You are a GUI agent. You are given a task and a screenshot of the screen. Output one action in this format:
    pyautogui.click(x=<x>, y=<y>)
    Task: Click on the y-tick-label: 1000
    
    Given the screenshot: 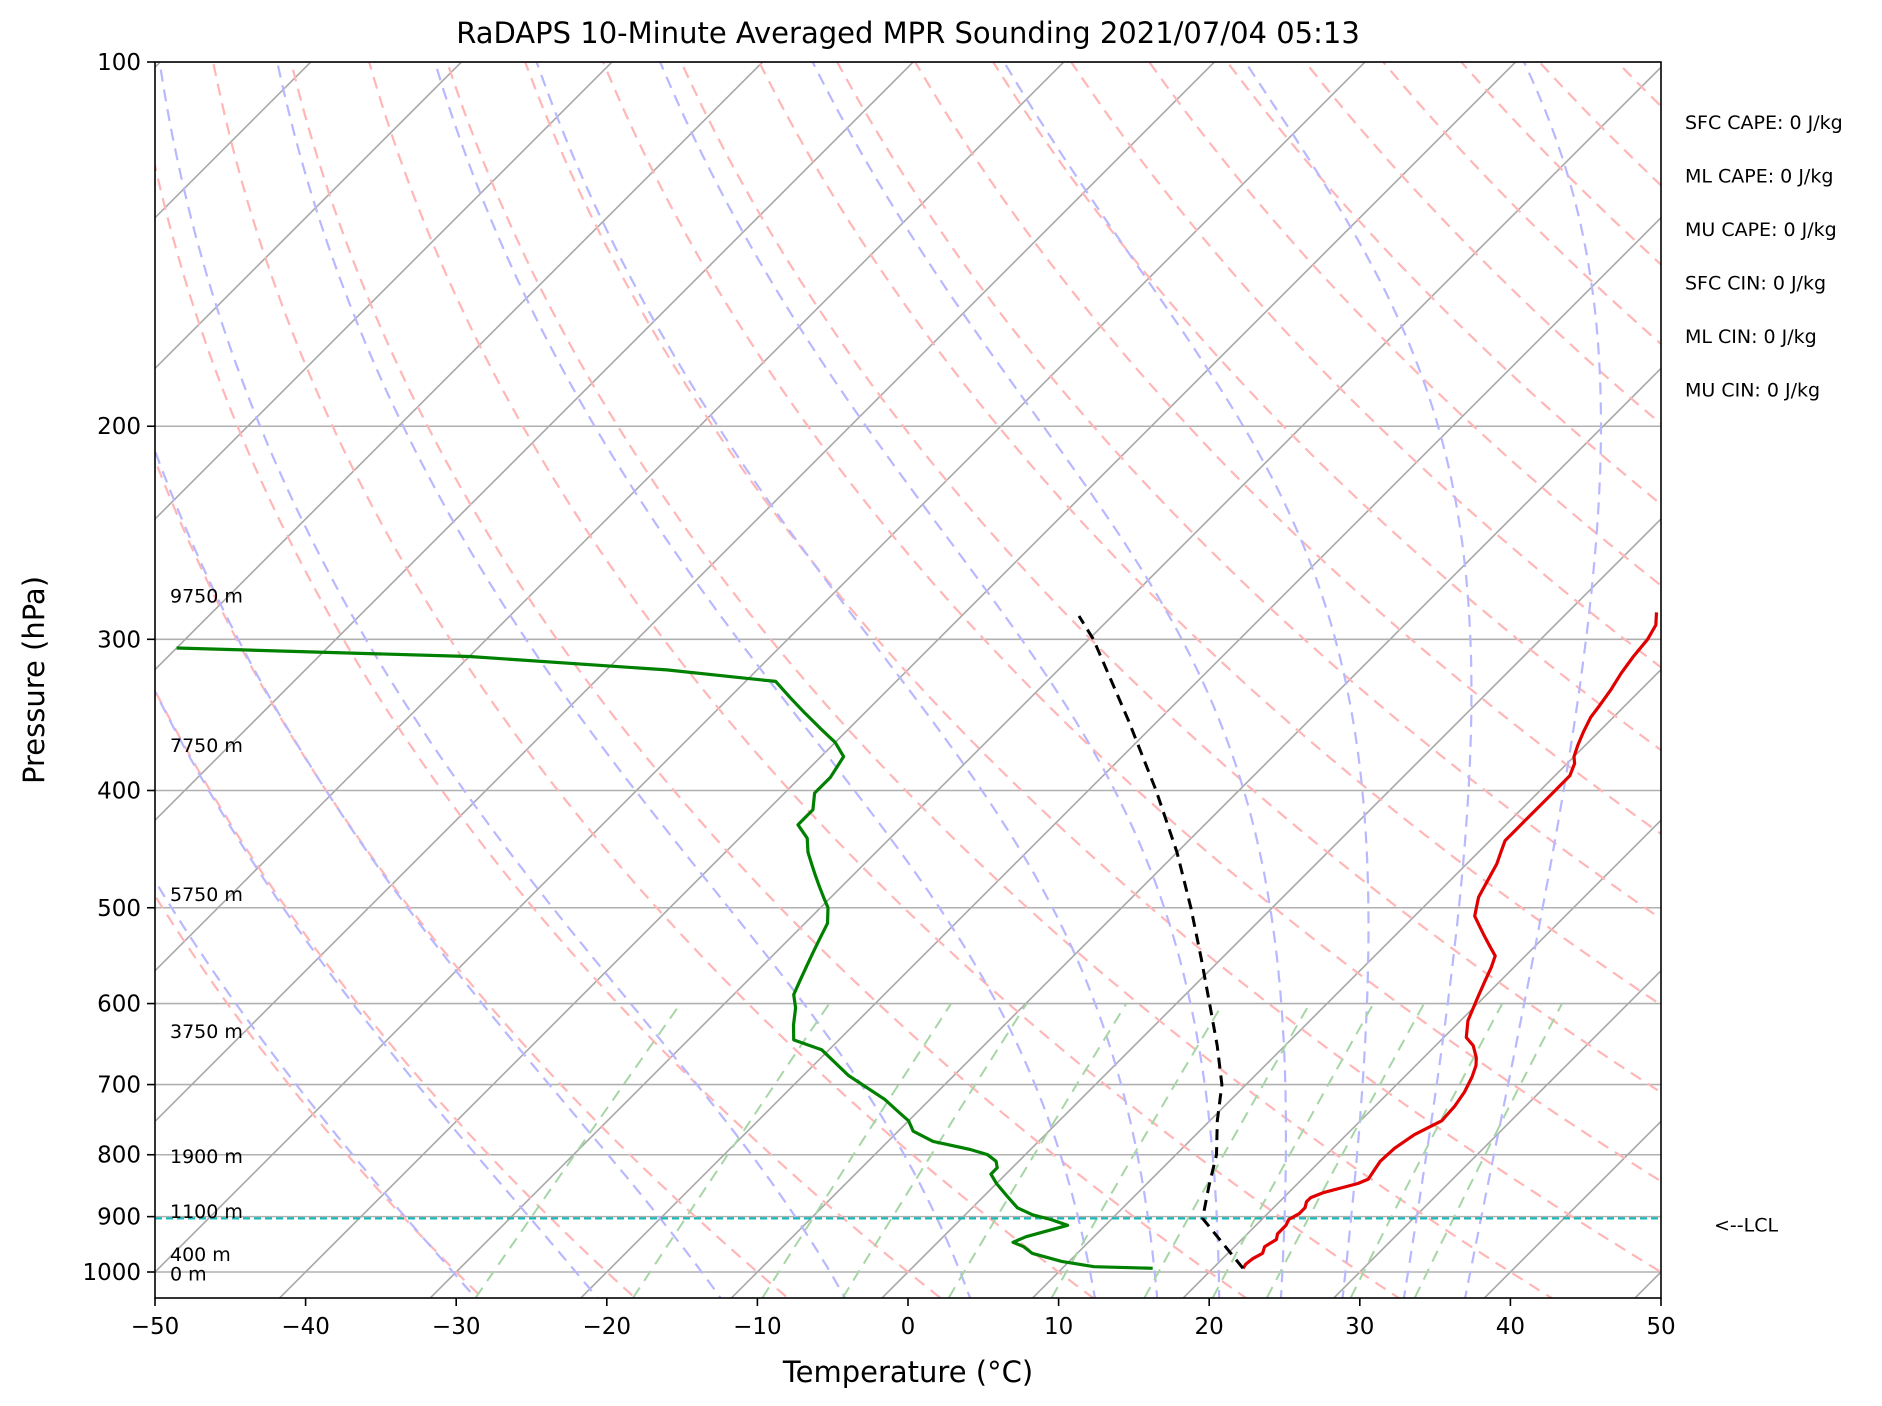 What is the action you would take?
    pyautogui.click(x=111, y=1273)
    